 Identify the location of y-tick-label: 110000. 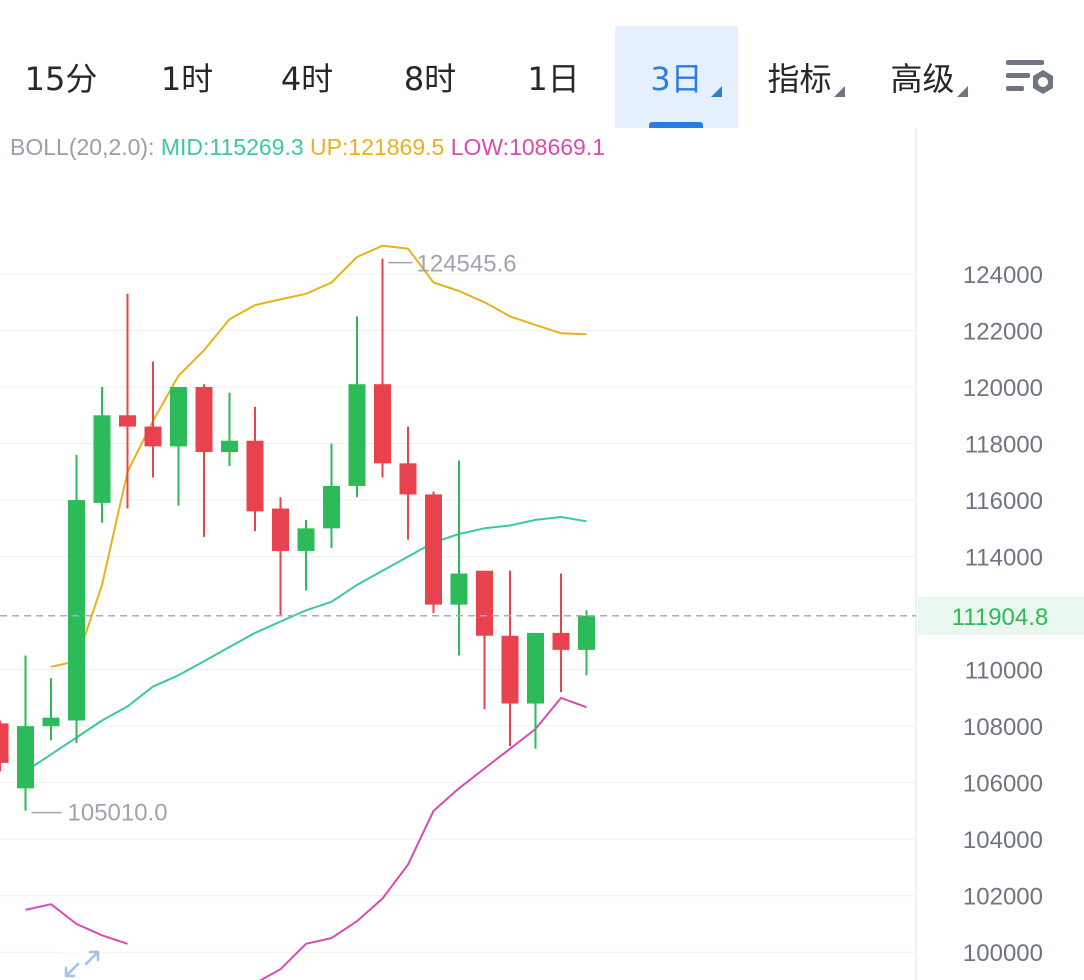
(1004, 671).